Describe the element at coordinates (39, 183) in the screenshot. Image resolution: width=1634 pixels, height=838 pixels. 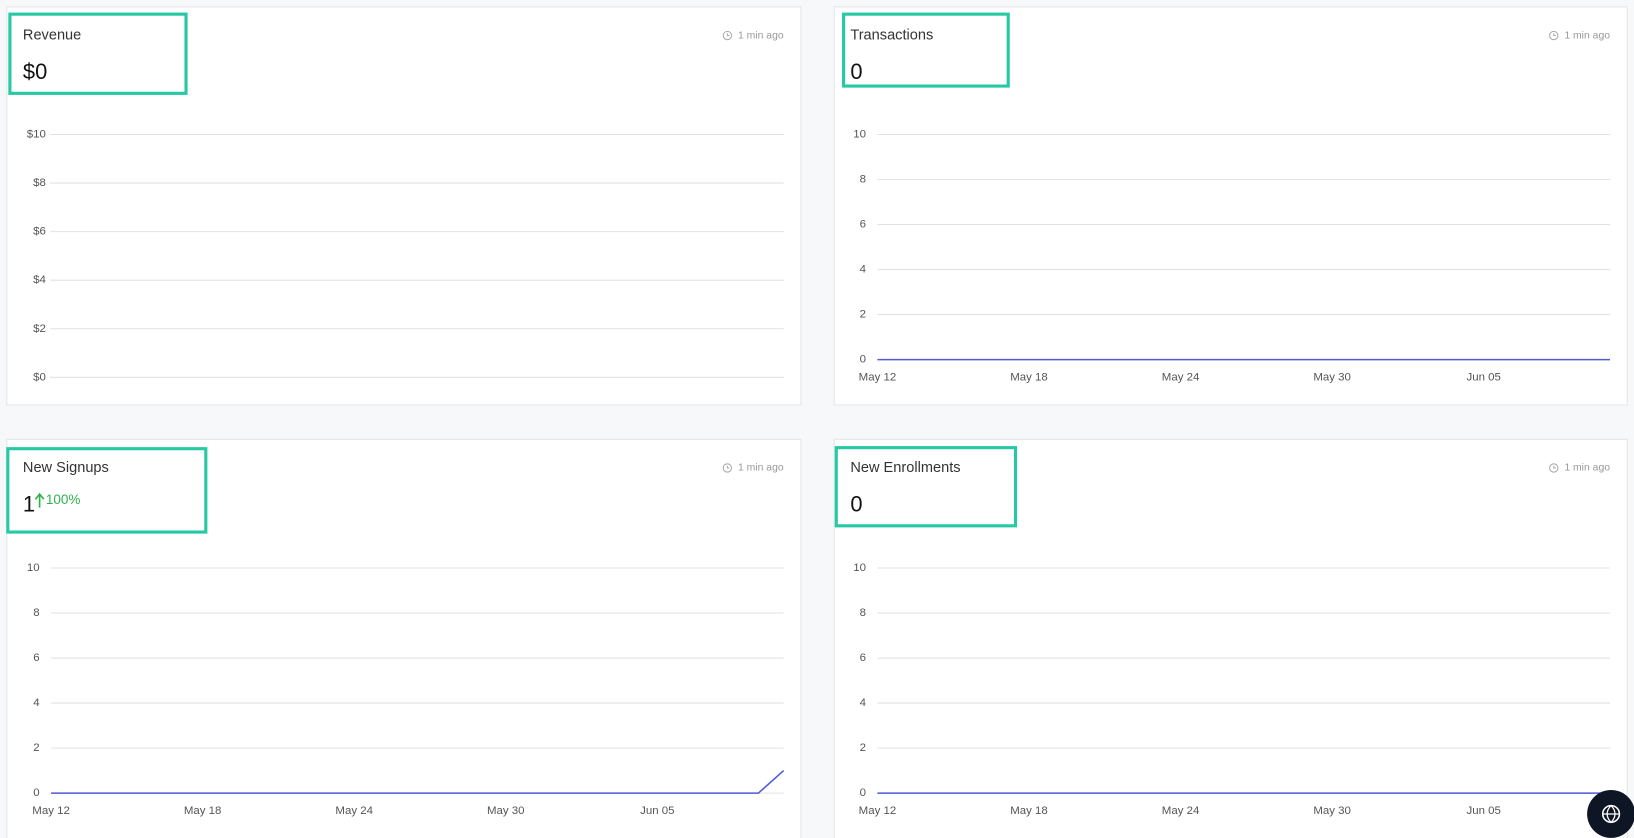
I see `y-tick-label: $8` at that location.